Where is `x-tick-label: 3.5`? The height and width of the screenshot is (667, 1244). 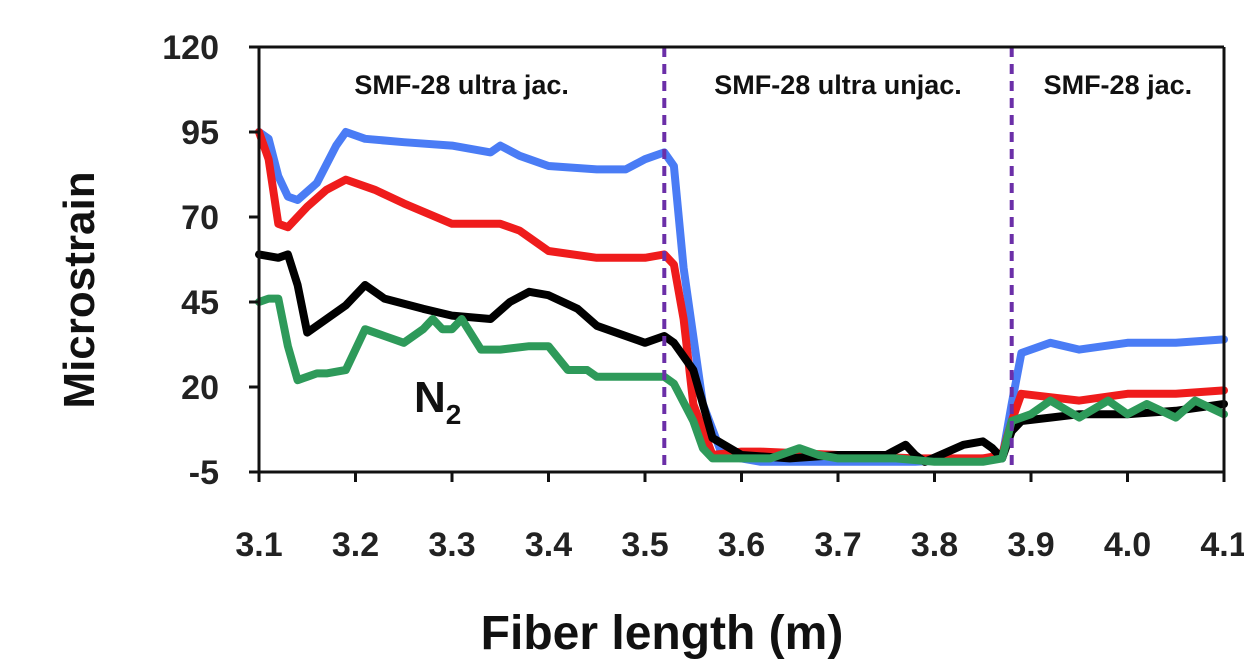 x-tick-label: 3.5 is located at coordinates (644, 545).